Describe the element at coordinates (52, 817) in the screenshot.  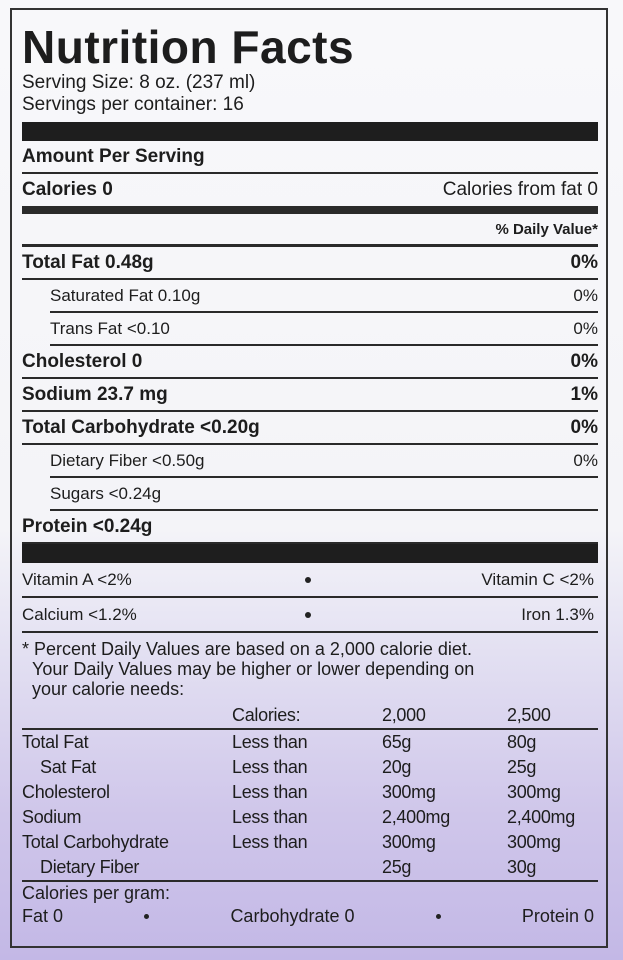
I see `nutrient-name: Sodium` at that location.